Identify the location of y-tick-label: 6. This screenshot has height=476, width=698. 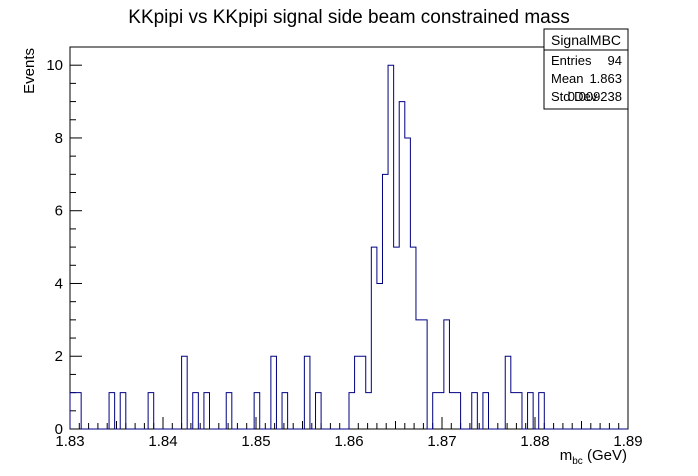
(59, 211).